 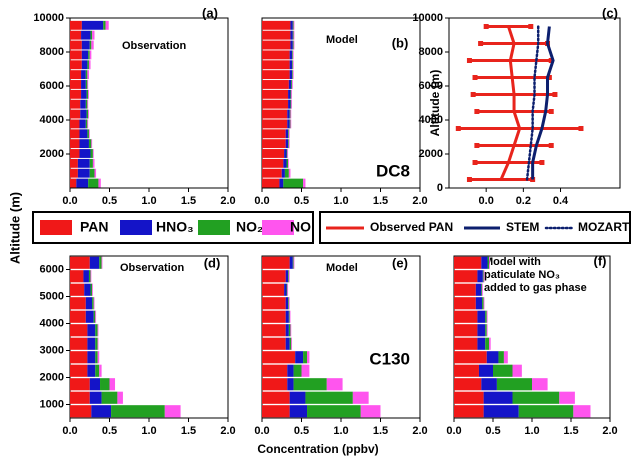 What do you see at coordinates (261, 431) in the screenshot?
I see `x-tick-label: 0.0` at bounding box center [261, 431].